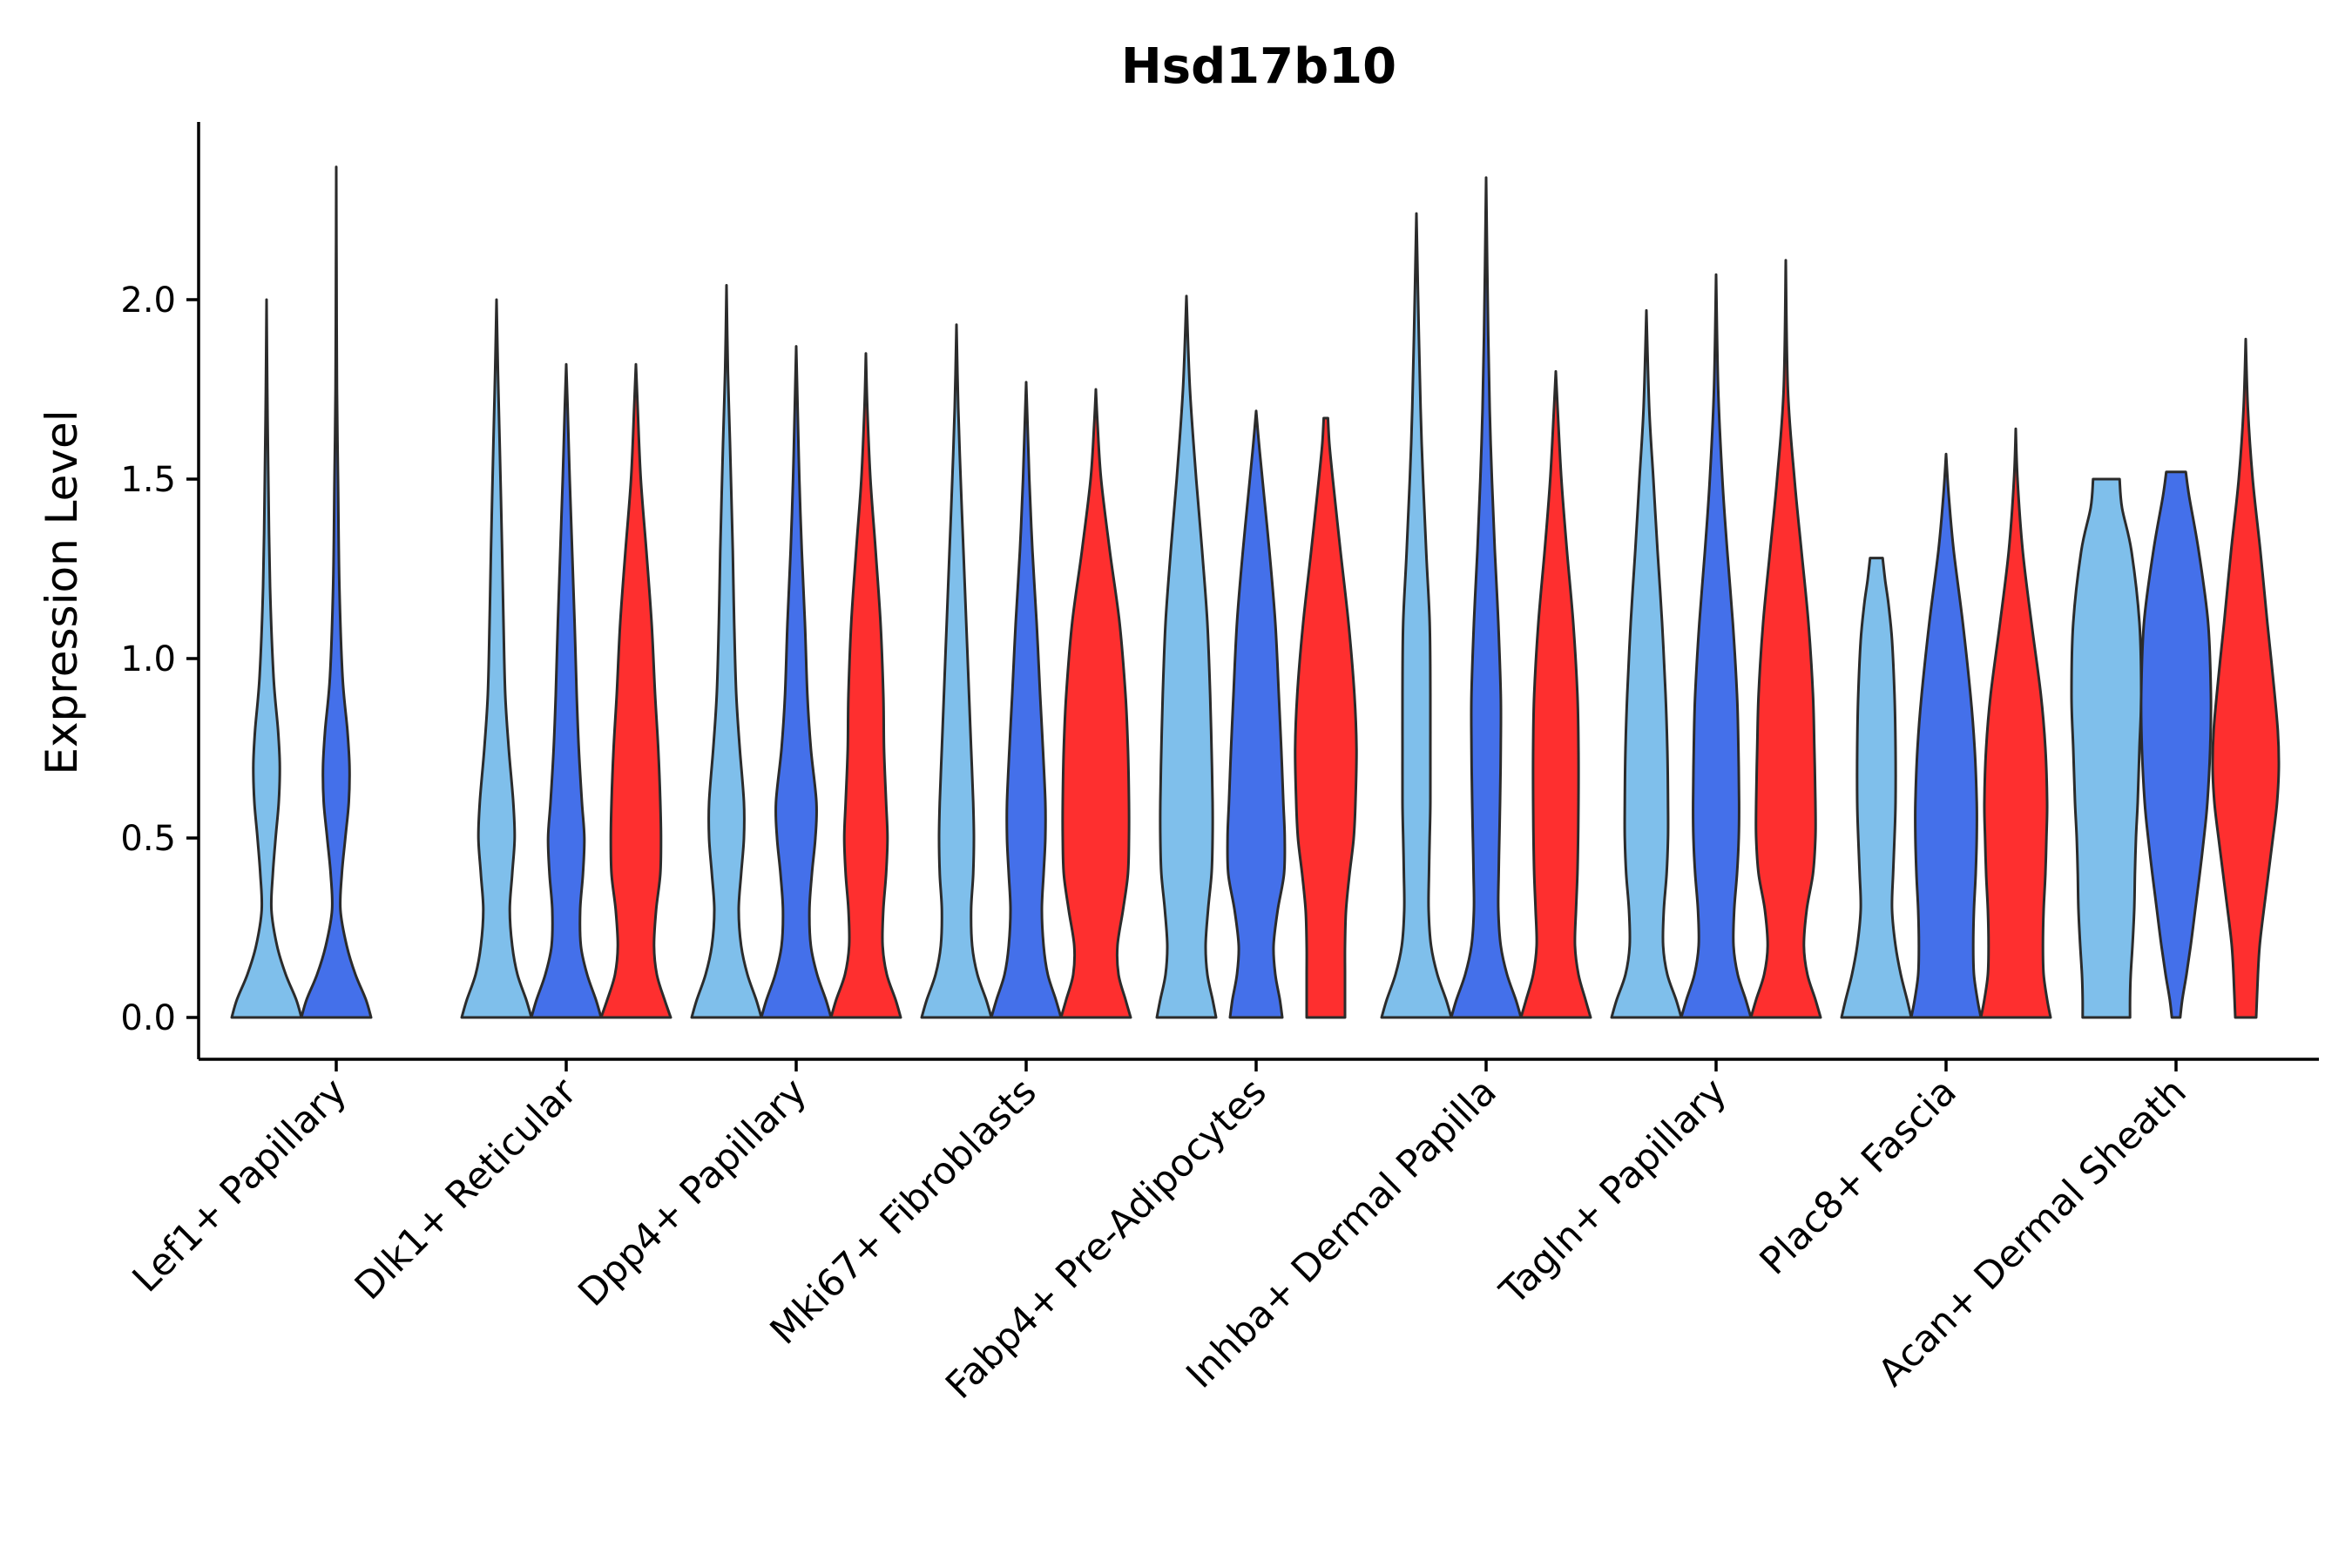 The height and width of the screenshot is (1568, 2352). What do you see at coordinates (266, 658) in the screenshot?
I see `violin-lef1-papillary-s0` at bounding box center [266, 658].